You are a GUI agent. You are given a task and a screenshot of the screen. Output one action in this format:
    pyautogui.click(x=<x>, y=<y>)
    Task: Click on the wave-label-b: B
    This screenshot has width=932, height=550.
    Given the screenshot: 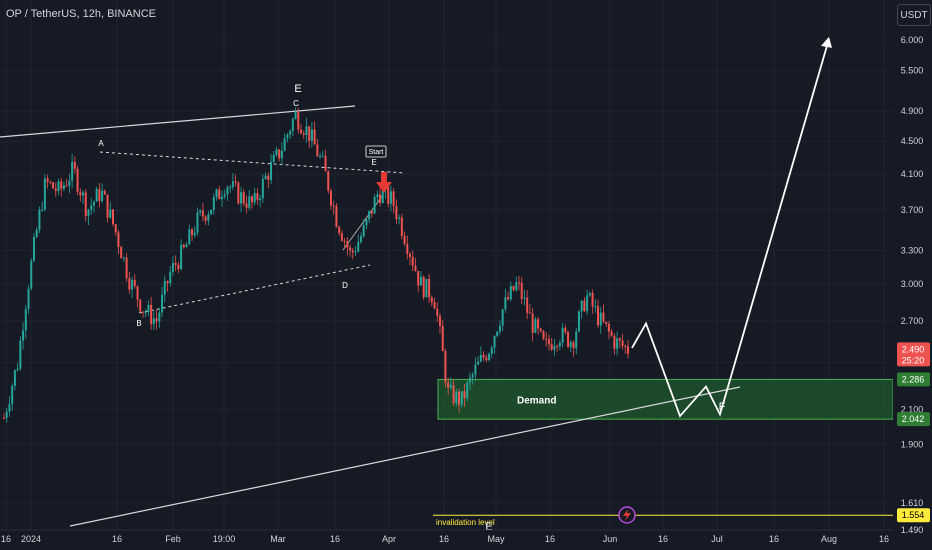 What is the action you would take?
    pyautogui.click(x=138, y=323)
    